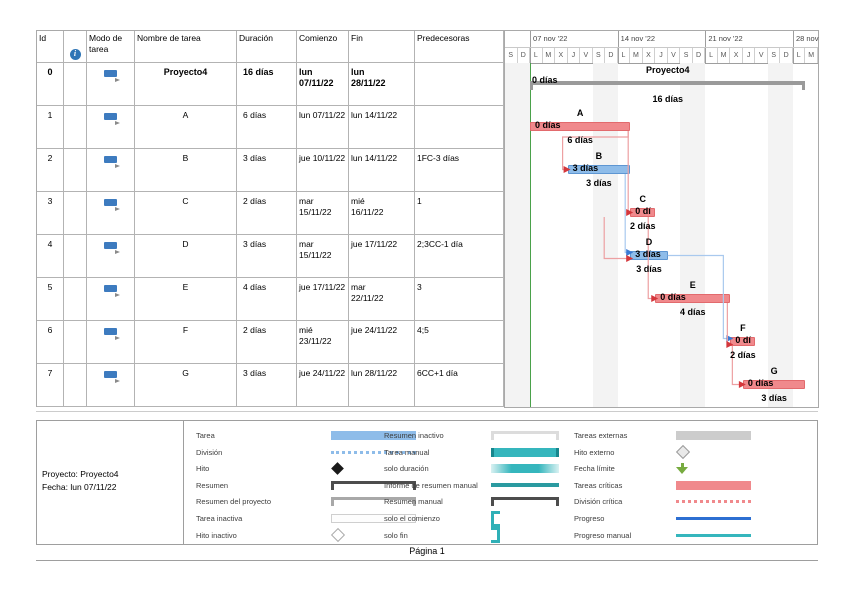 This screenshot has width=848, height=599. Describe the element at coordinates (50, 385) in the screenshot. I see `cell-id: 7` at that location.